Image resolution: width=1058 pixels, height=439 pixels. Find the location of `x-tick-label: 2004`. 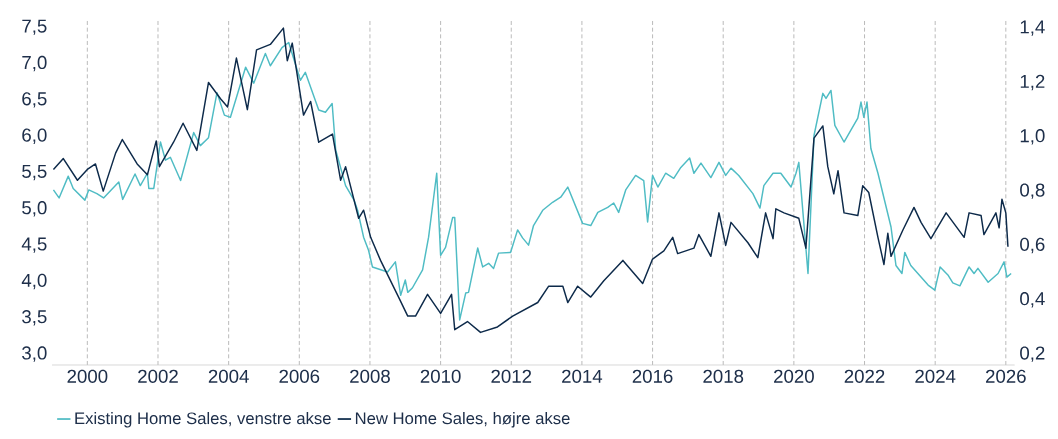

x-tick-label: 2004 is located at coordinates (228, 376).